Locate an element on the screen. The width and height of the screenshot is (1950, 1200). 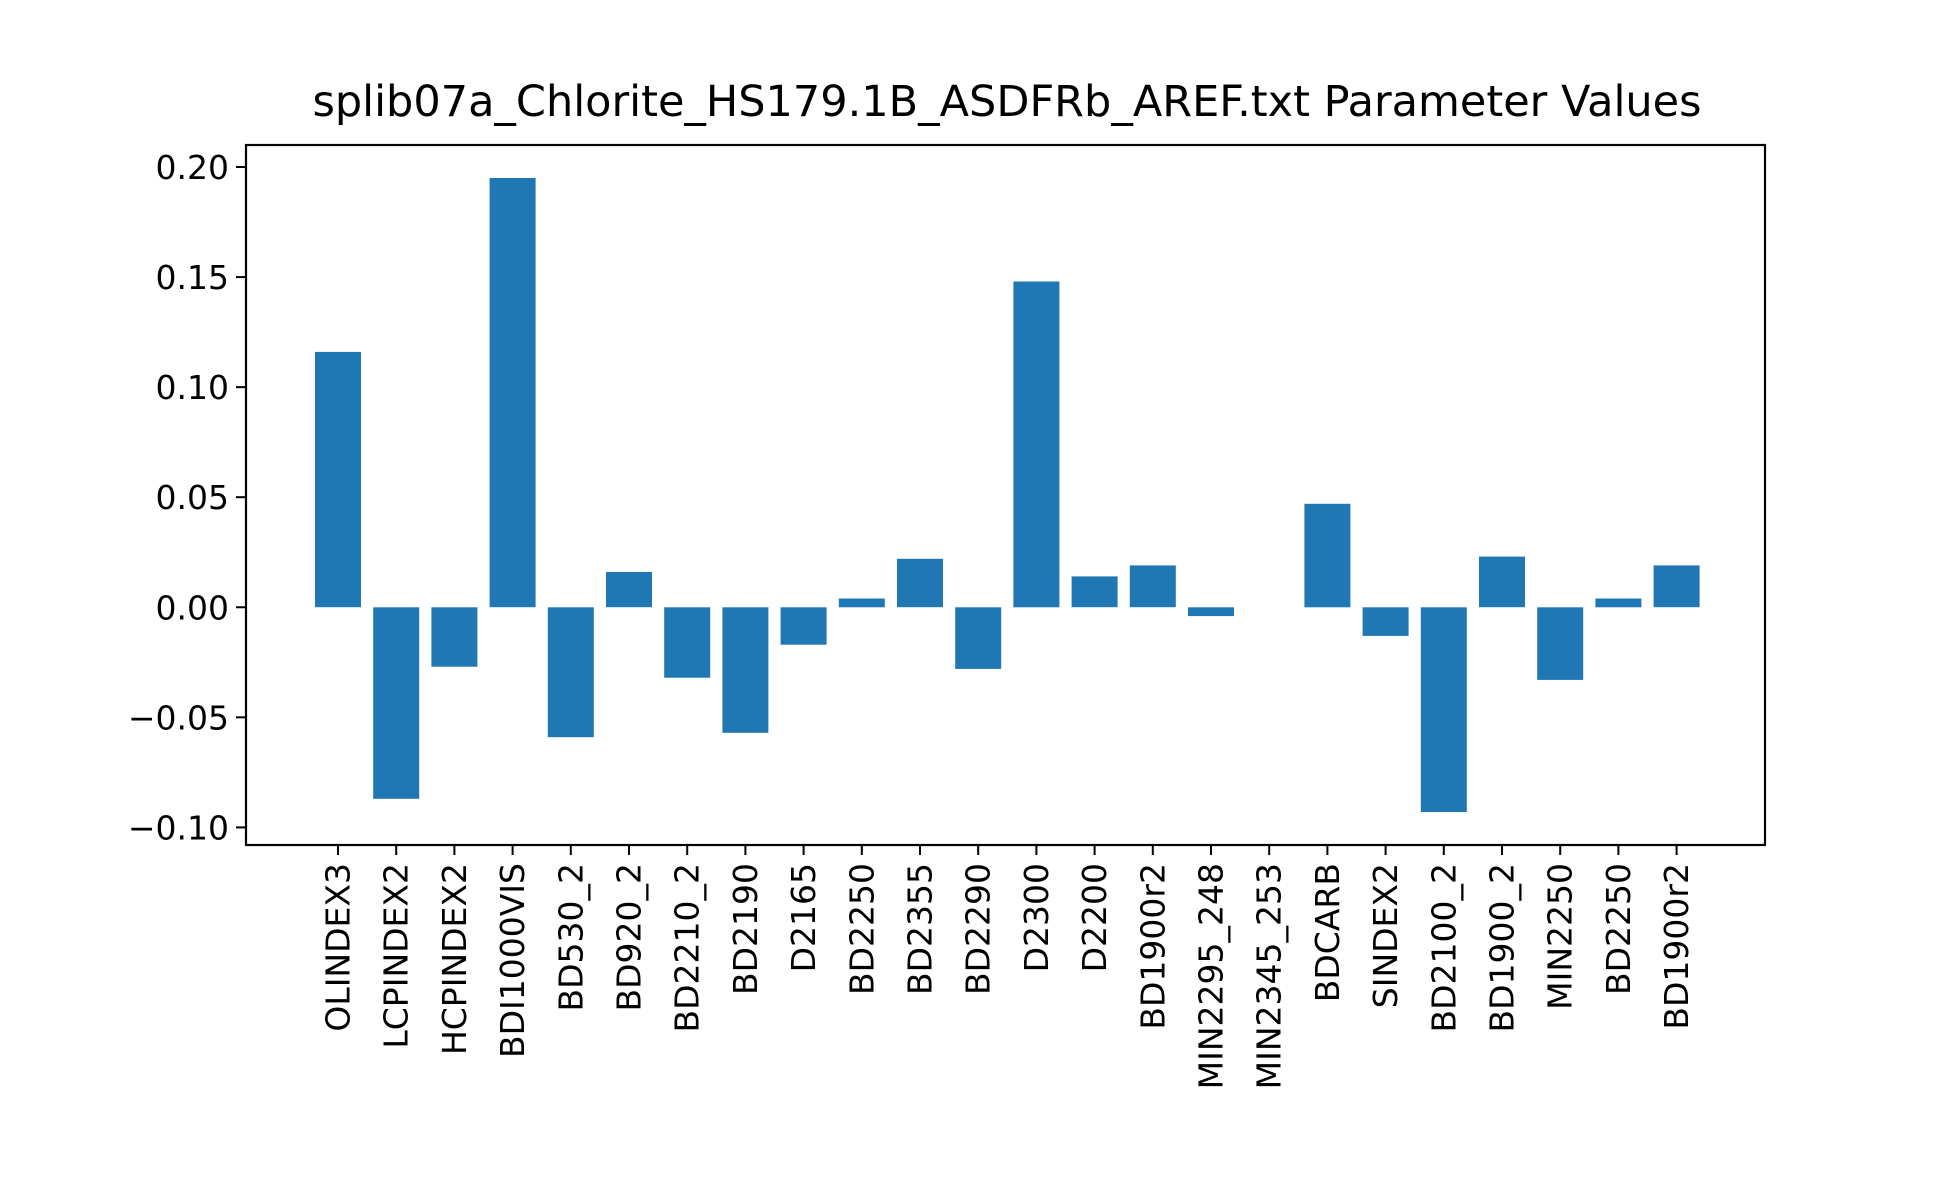
x-tick-label: LCPINDEX2 is located at coordinates (396, 956).